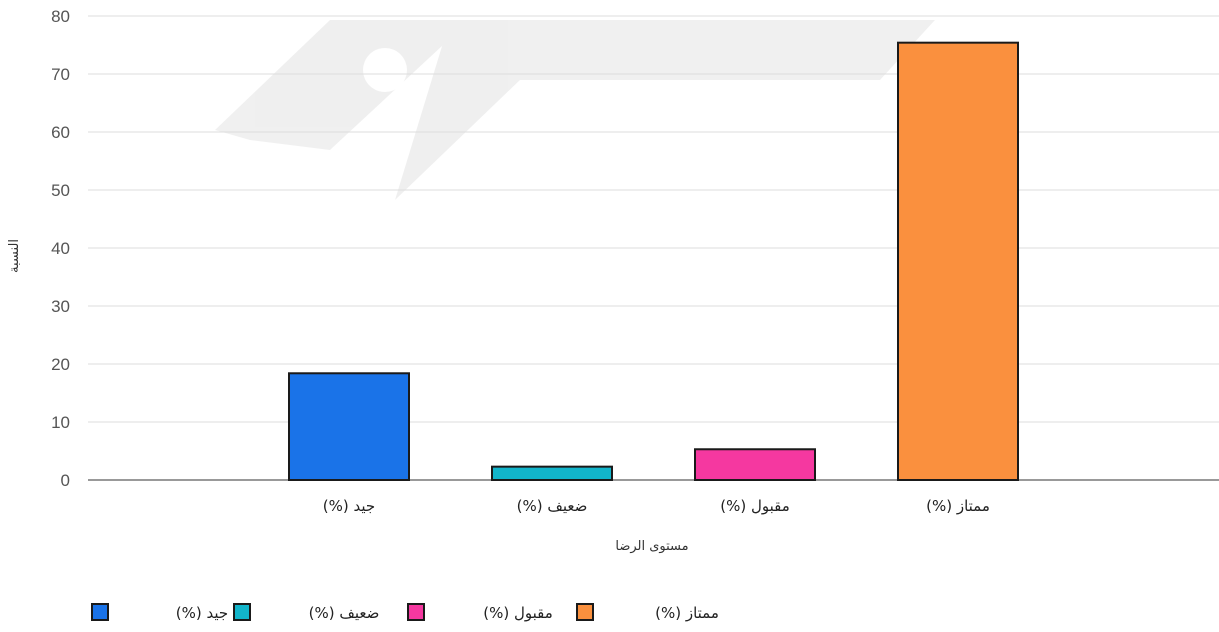  What do you see at coordinates (687, 613) in the screenshot?
I see `legend-label: (%) ممتاز` at bounding box center [687, 613].